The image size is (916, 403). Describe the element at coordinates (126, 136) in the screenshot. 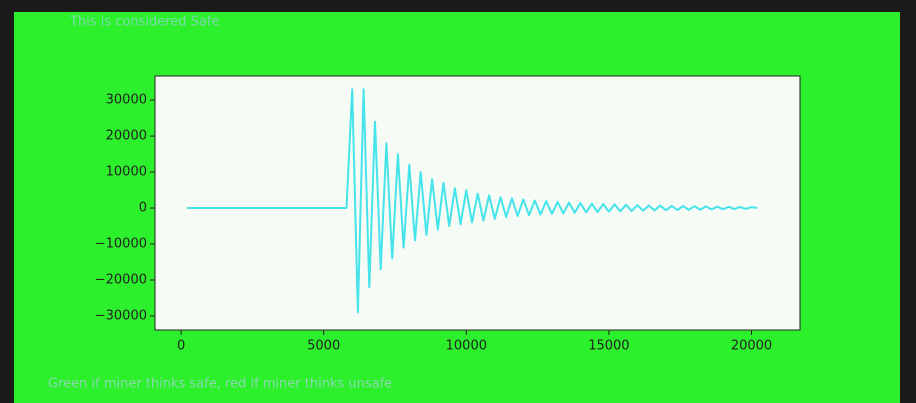

I see `y-tick-label: 20000` at that location.